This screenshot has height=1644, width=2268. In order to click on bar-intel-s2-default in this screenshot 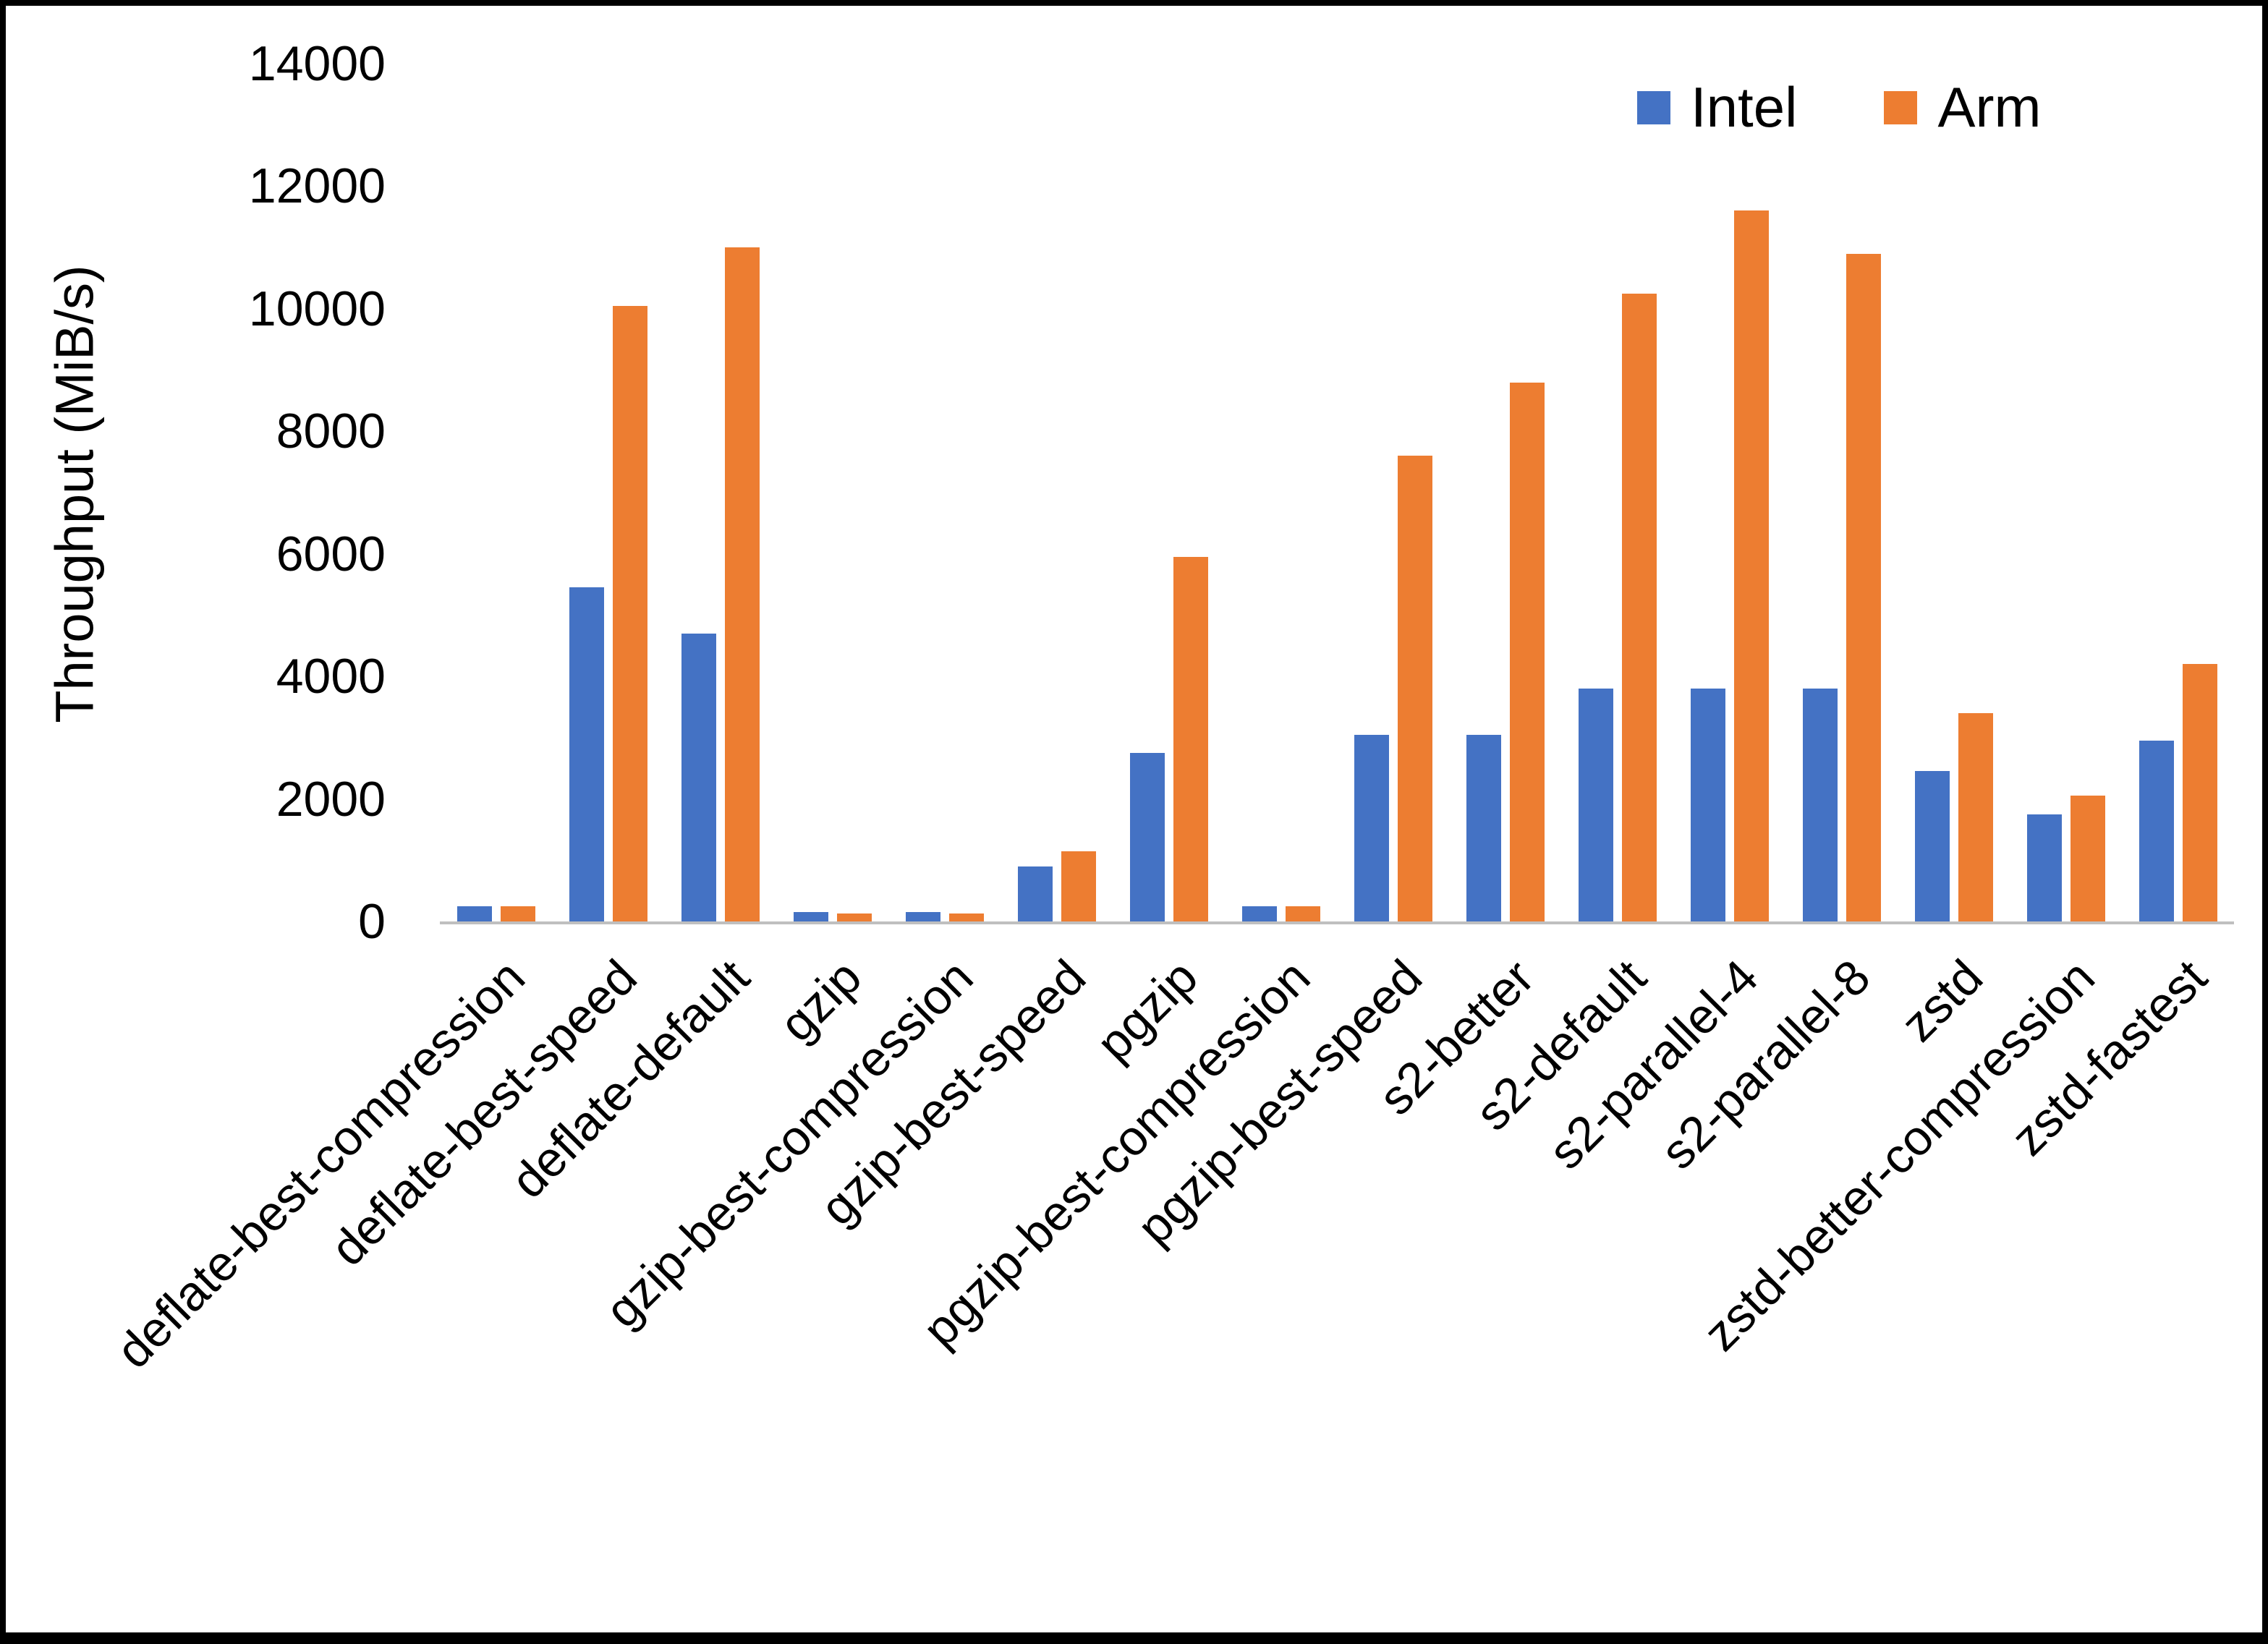, I will do `click(1596, 805)`.